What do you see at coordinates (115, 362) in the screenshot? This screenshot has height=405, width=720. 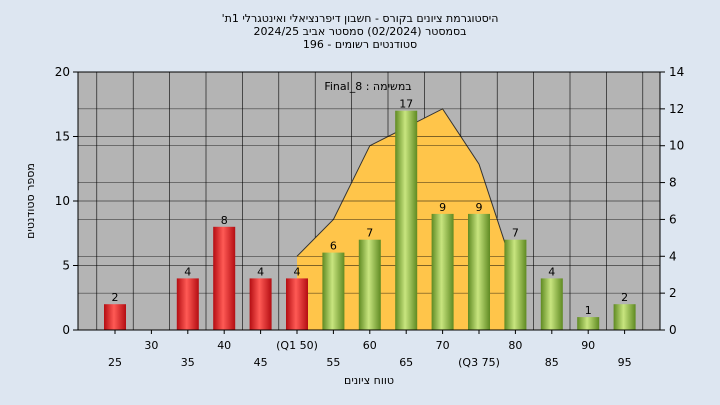 I see `x-tick-label: 25` at bounding box center [115, 362].